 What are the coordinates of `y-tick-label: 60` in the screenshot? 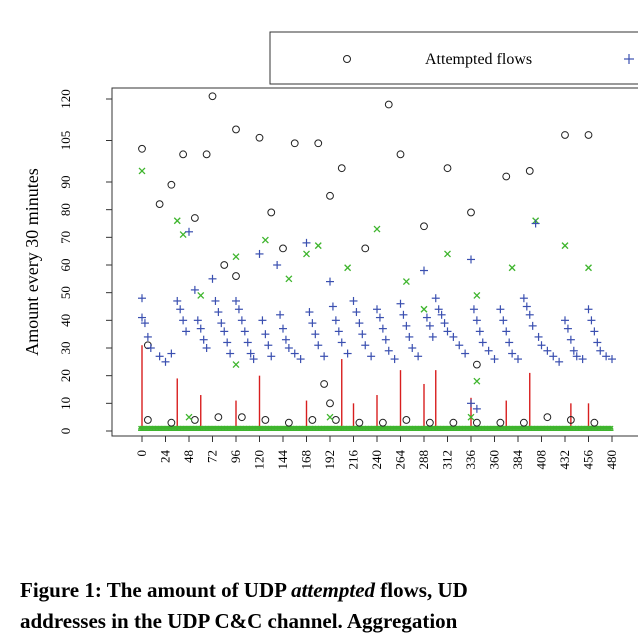 It's located at (65, 265).